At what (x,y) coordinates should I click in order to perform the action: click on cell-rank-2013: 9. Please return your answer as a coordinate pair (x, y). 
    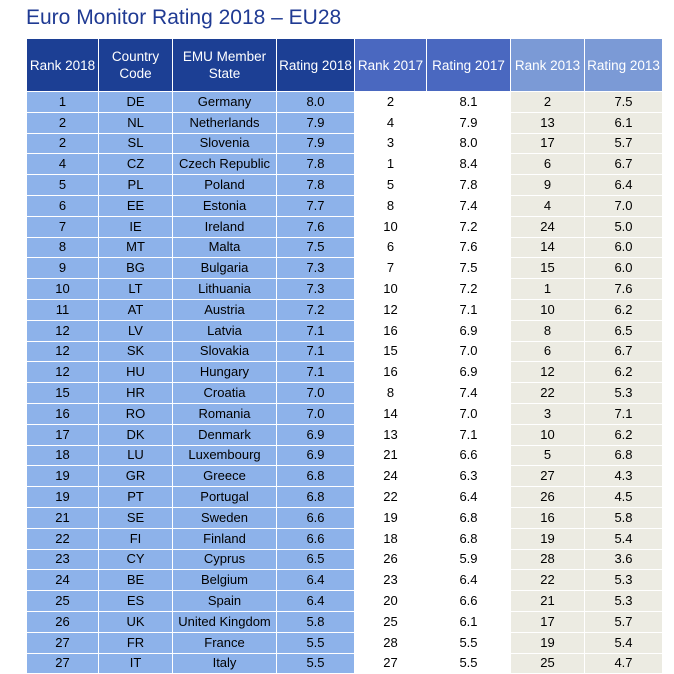
    Looking at the image, I should click on (547, 185).